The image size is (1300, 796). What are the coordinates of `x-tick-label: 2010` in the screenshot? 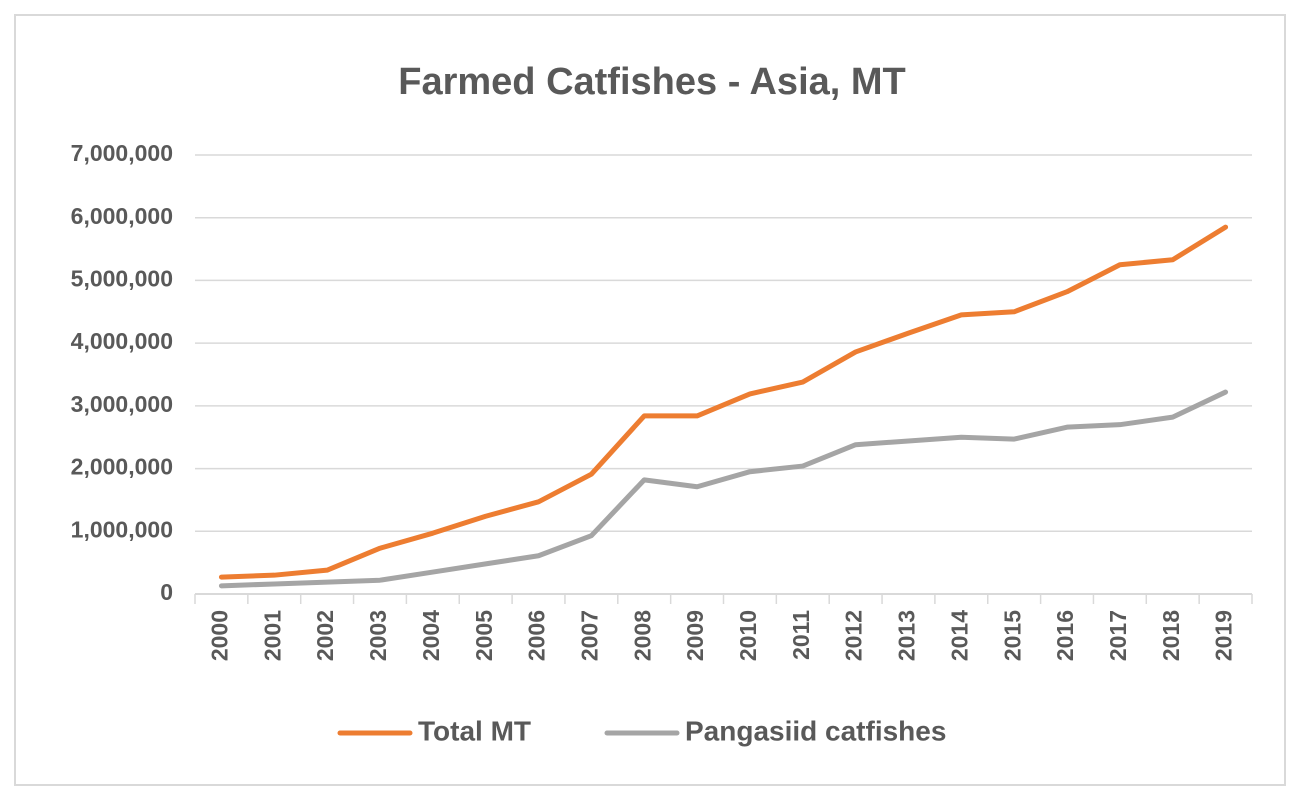 It's located at (748, 635).